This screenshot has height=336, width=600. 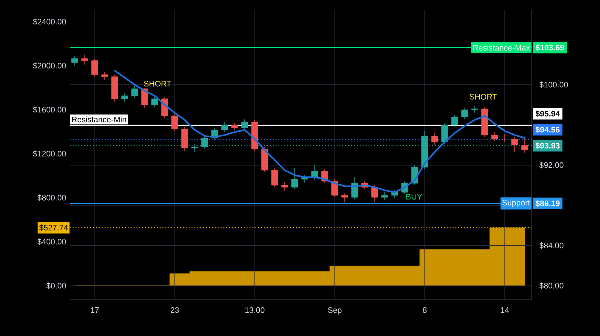 What do you see at coordinates (425, 311) in the screenshot?
I see `x-tick-label: 8` at bounding box center [425, 311].